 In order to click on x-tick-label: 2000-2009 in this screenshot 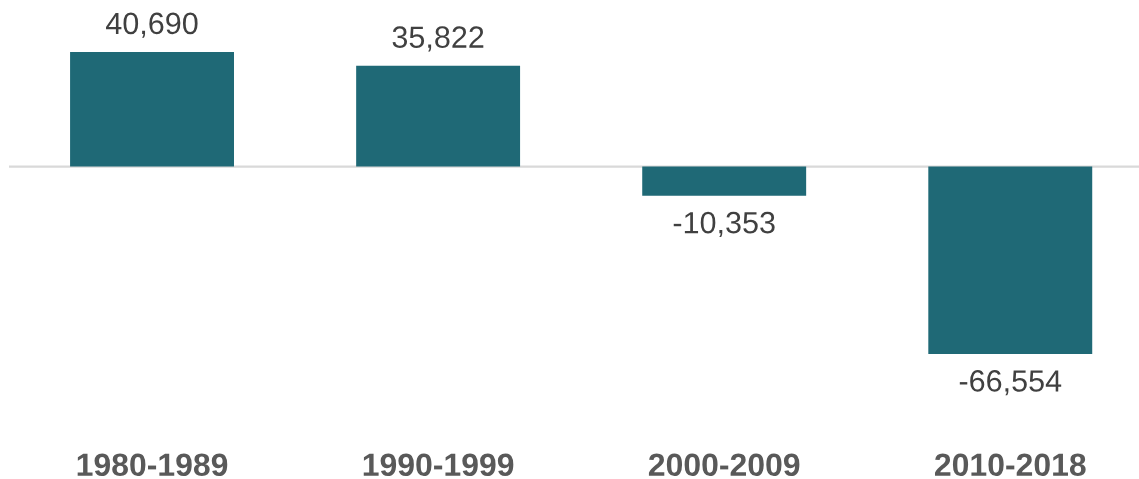, I will do `click(724, 465)`.